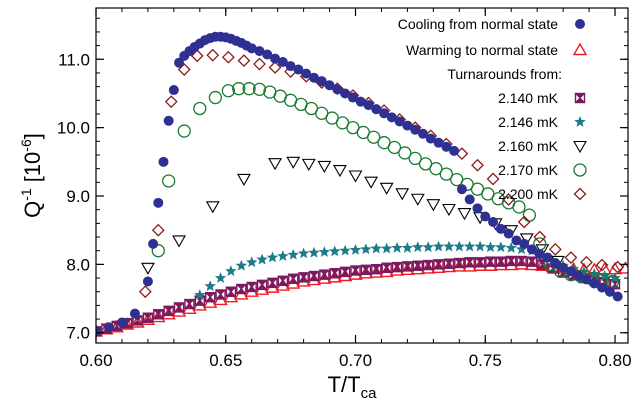 The width and height of the screenshot is (634, 412). What do you see at coordinates (73, 128) in the screenshot?
I see `y-tick-label: 10.0` at bounding box center [73, 128].